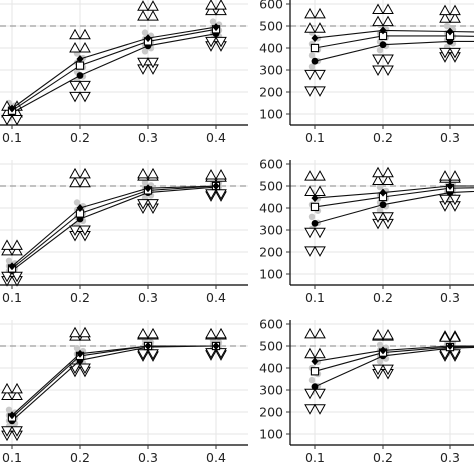 This screenshot has width=474, height=474. What do you see at coordinates (271, 252) in the screenshot?
I see `y-tick-label: 200` at bounding box center [271, 252].